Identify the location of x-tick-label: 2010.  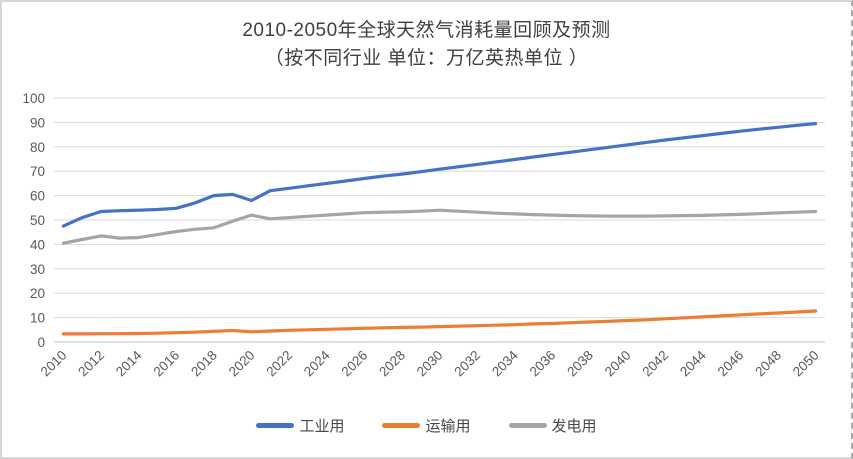
(54, 364).